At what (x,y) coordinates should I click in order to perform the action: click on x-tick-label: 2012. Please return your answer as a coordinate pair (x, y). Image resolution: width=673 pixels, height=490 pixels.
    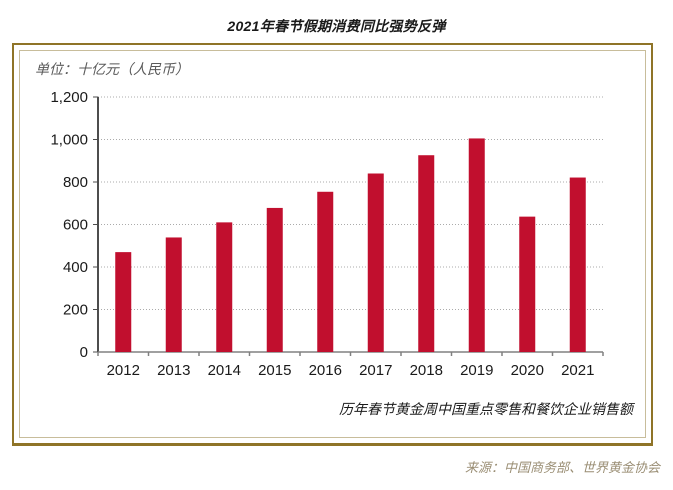
    Looking at the image, I should click on (123, 370).